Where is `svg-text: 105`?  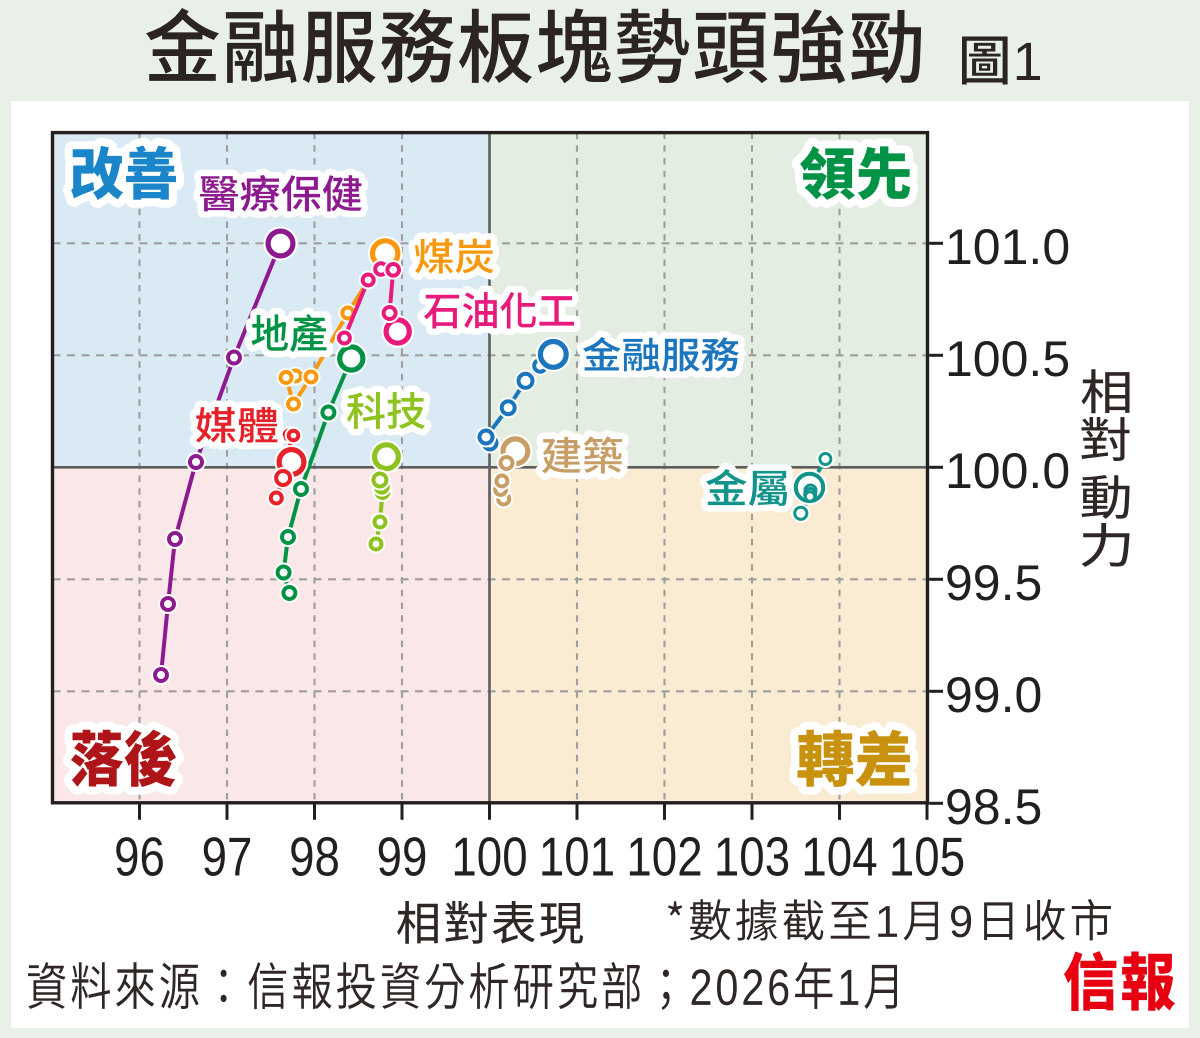
svg-text: 105 is located at coordinates (927, 856).